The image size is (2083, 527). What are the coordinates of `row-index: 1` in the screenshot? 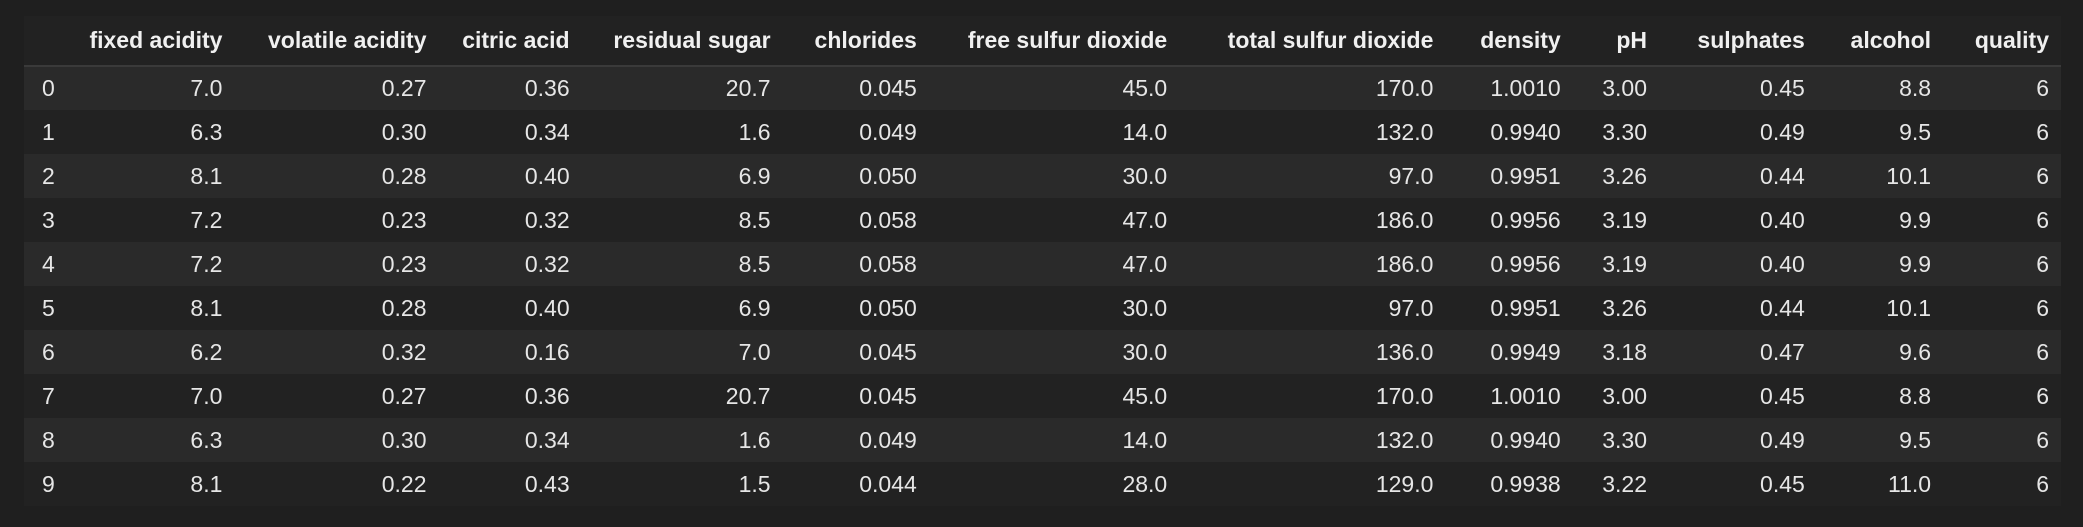 It's located at (48, 131).